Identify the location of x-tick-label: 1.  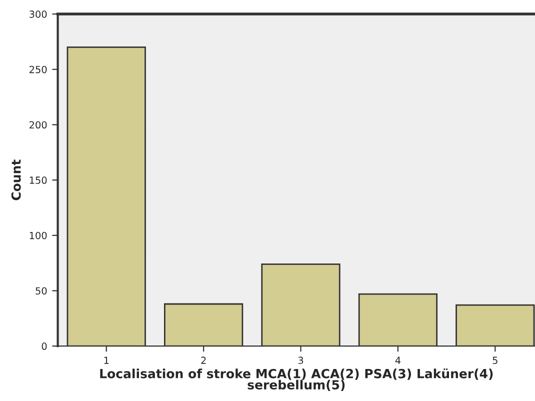
(106, 360).